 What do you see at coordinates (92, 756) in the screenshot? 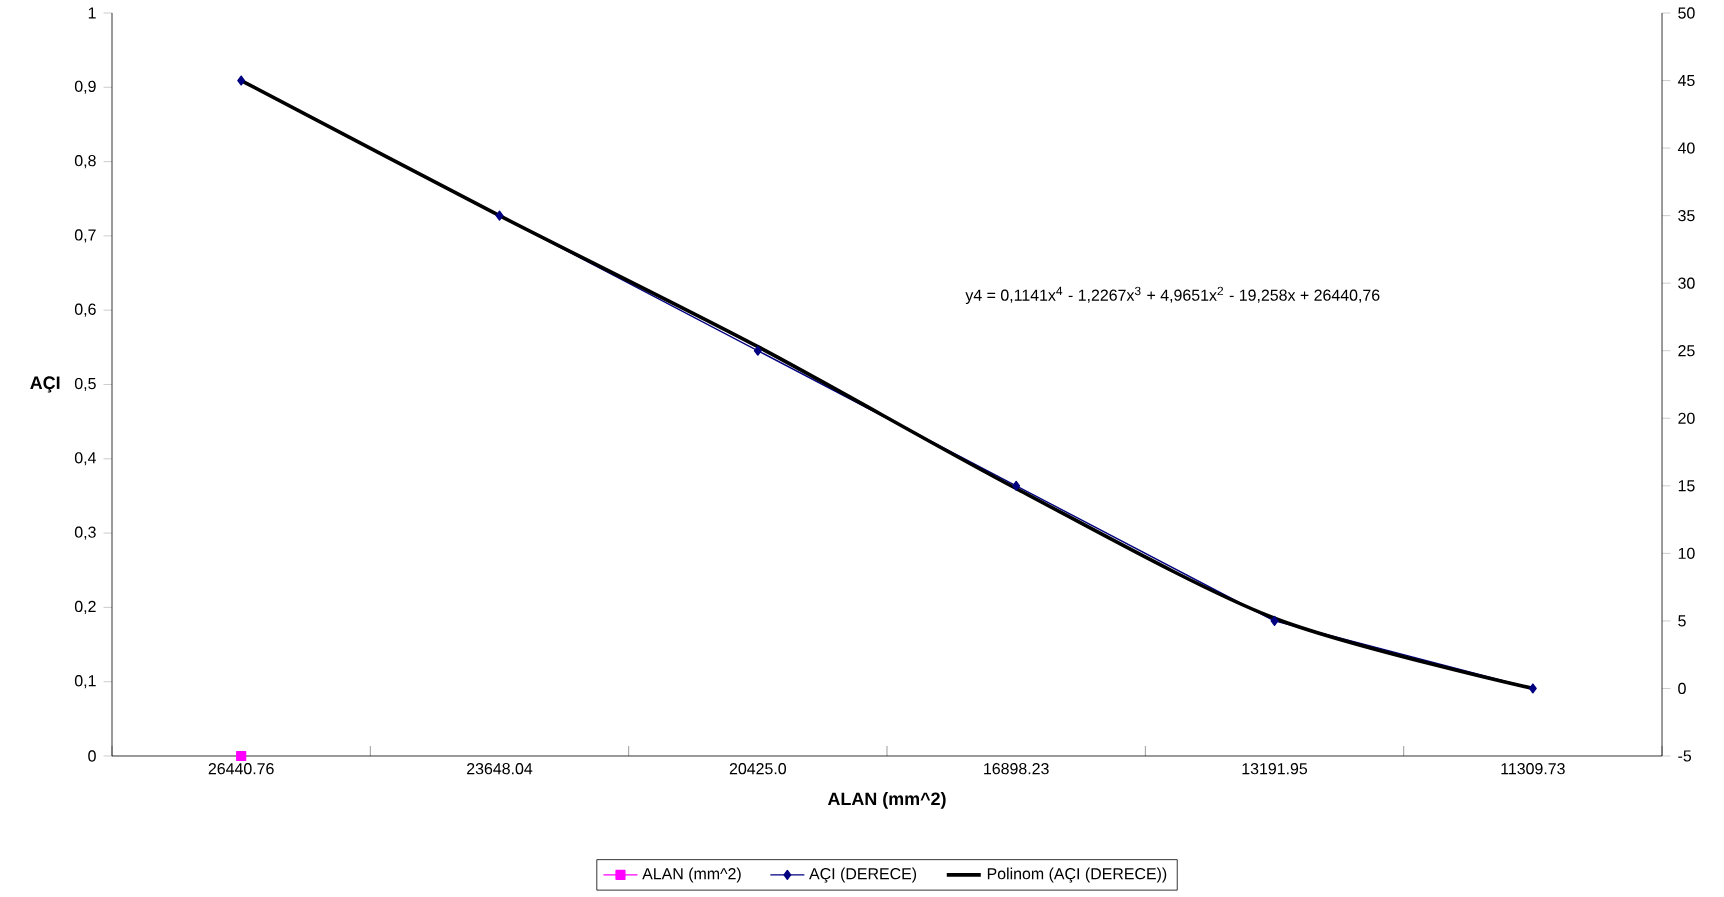
I see `y-tick-label: 0` at bounding box center [92, 756].